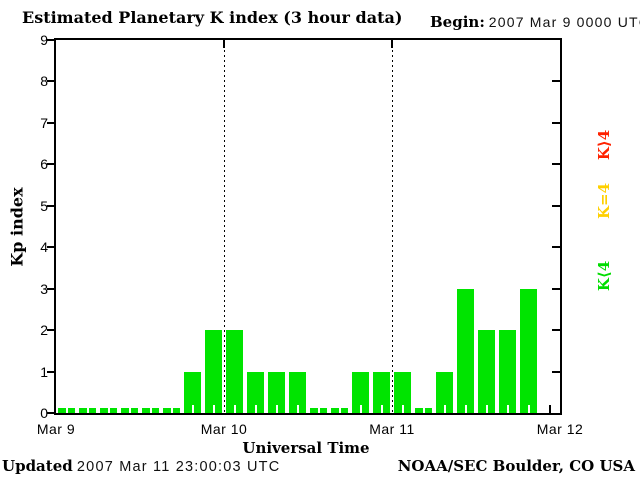 The image size is (640, 480). What do you see at coordinates (44, 40) in the screenshot?
I see `y-tick-label: 9` at bounding box center [44, 40].